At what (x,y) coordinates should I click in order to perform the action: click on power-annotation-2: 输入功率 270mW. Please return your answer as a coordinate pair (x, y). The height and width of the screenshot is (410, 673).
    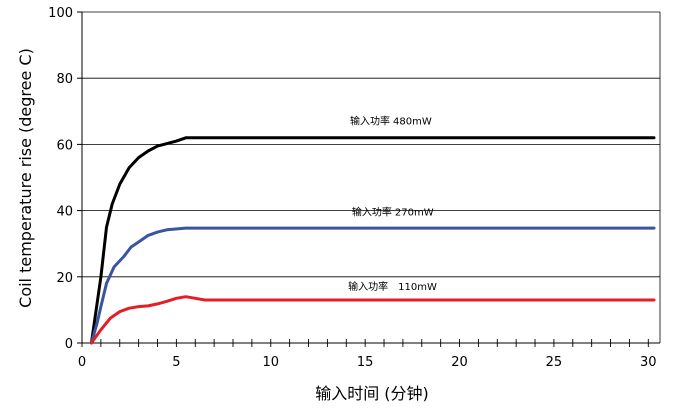
    Looking at the image, I should click on (393, 212).